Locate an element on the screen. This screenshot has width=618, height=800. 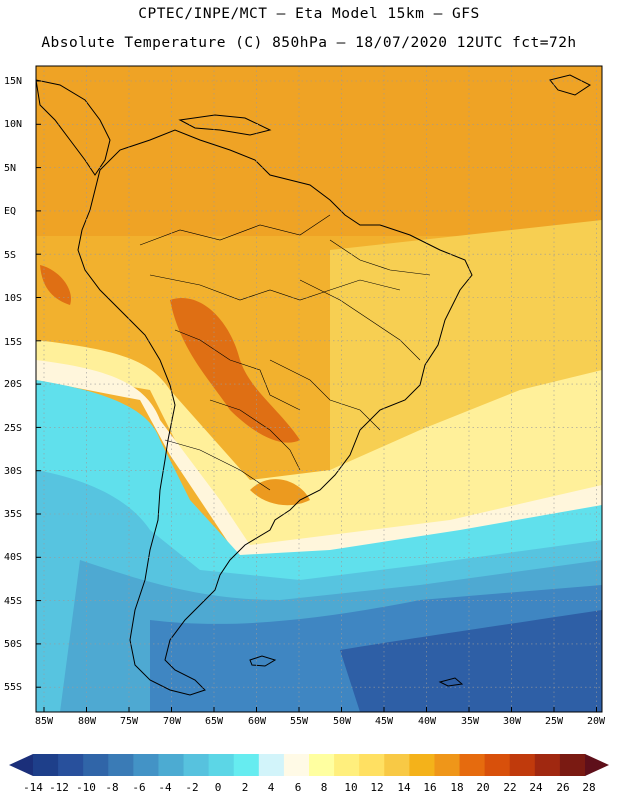
colorbar-label: 6 is located at coordinates (298, 787).